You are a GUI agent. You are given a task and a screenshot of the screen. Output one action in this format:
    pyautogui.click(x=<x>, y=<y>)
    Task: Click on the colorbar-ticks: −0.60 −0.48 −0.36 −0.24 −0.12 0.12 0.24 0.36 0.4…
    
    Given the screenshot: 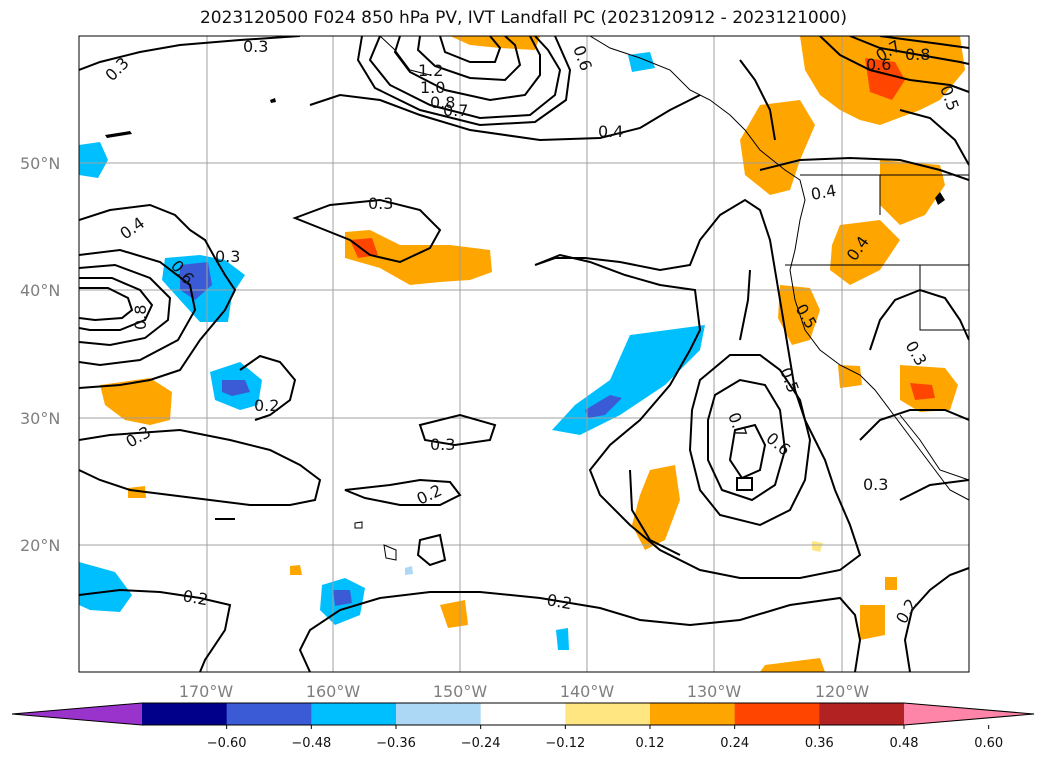 What is the action you would take?
    pyautogui.click(x=605, y=738)
    